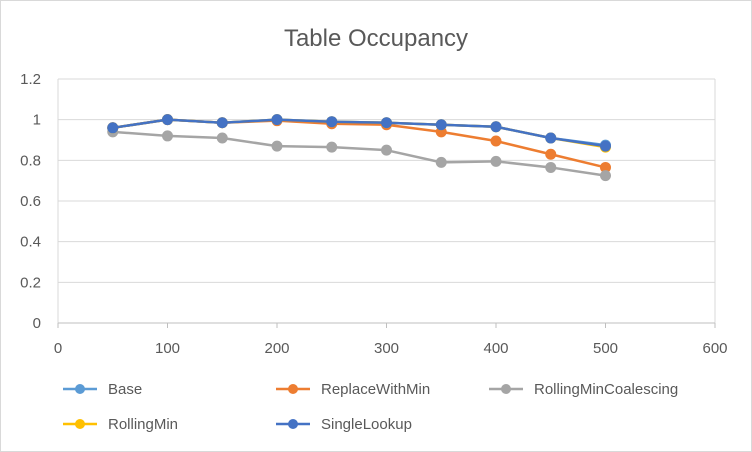 This screenshot has height=452, width=752. What do you see at coordinates (37, 323) in the screenshot?
I see `y-tick-label: 0` at bounding box center [37, 323].